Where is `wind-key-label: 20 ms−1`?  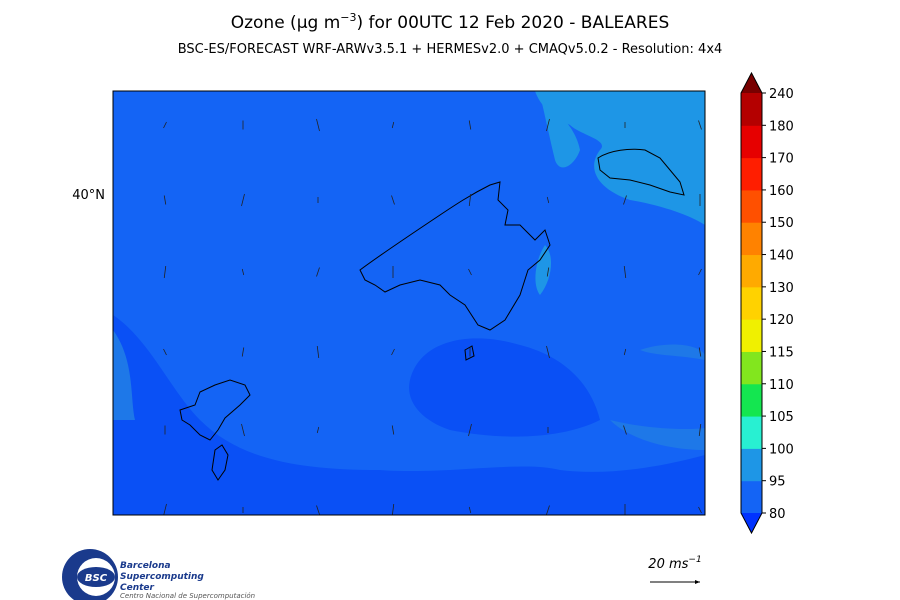
wind-key-label: 20 ms−1 is located at coordinates (674, 563).